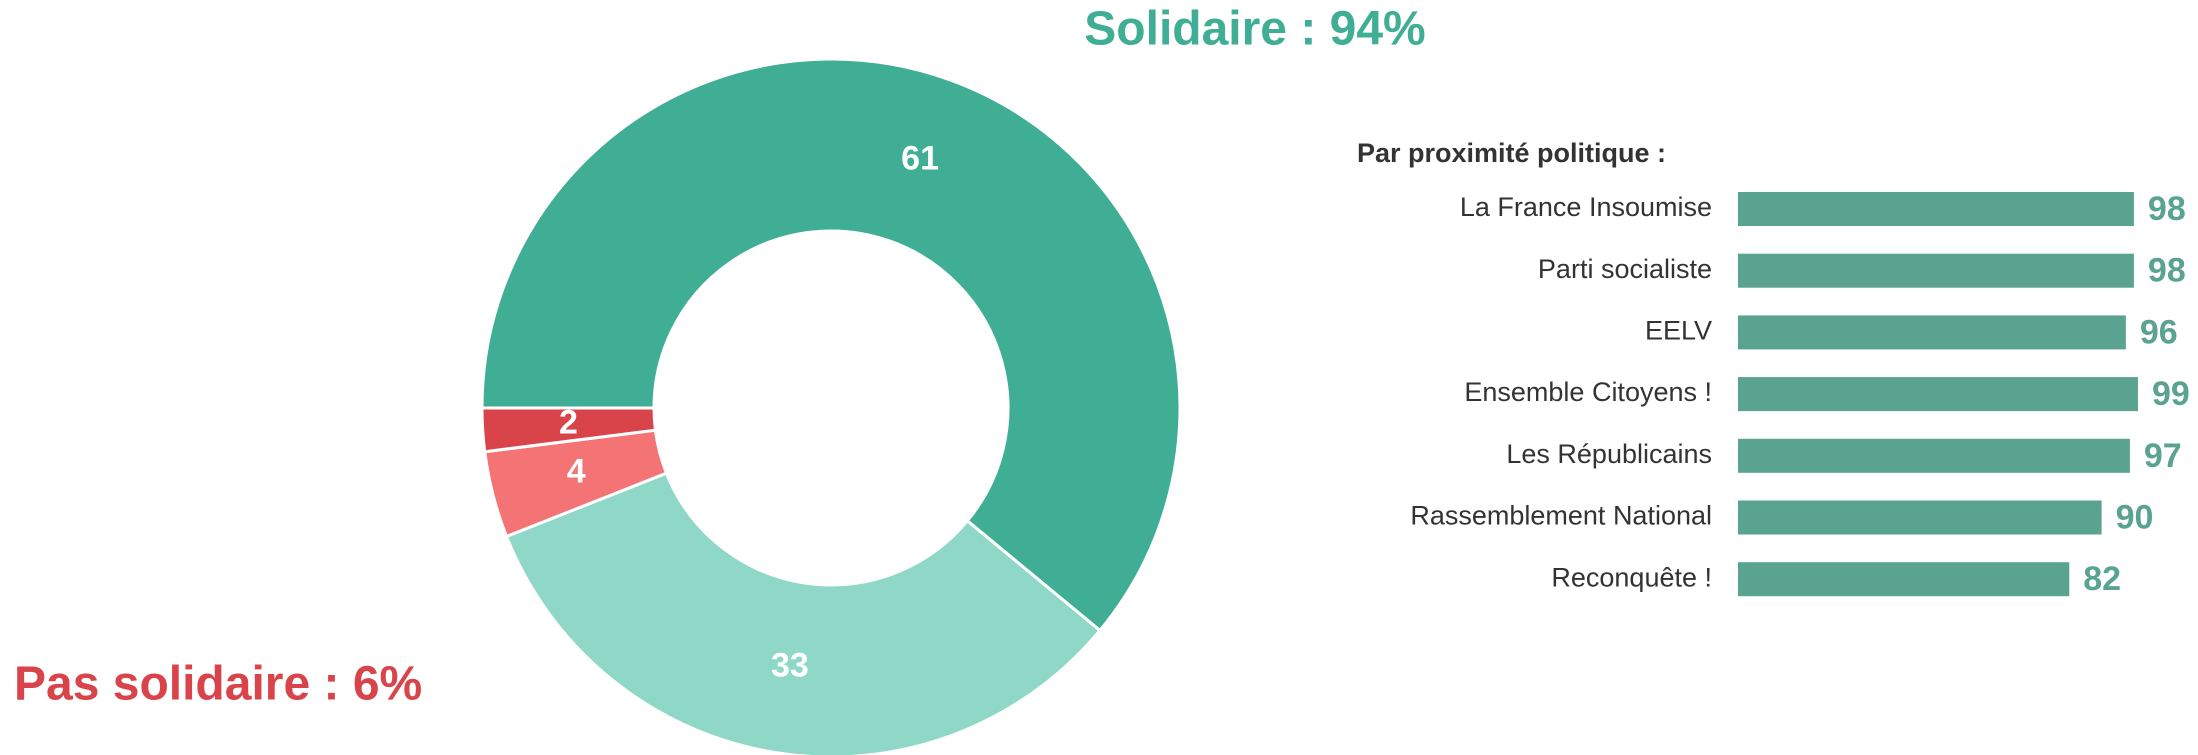 Image resolution: width=2198 pixels, height=755 pixels. What do you see at coordinates (2171, 394) in the screenshot?
I see `data-label: 99` at bounding box center [2171, 394].